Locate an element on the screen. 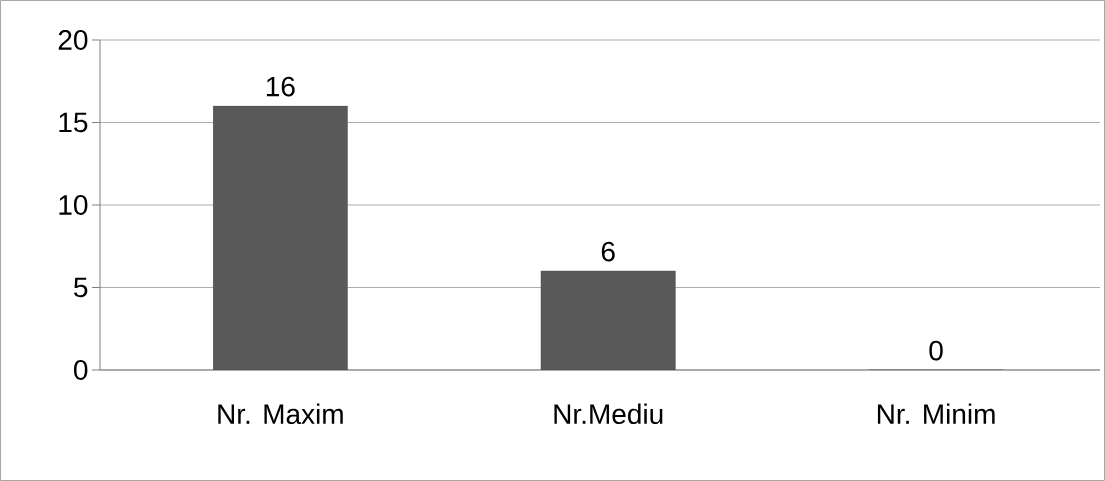 This screenshot has height=481, width=1105. y-tick-label: 20 is located at coordinates (73, 40).